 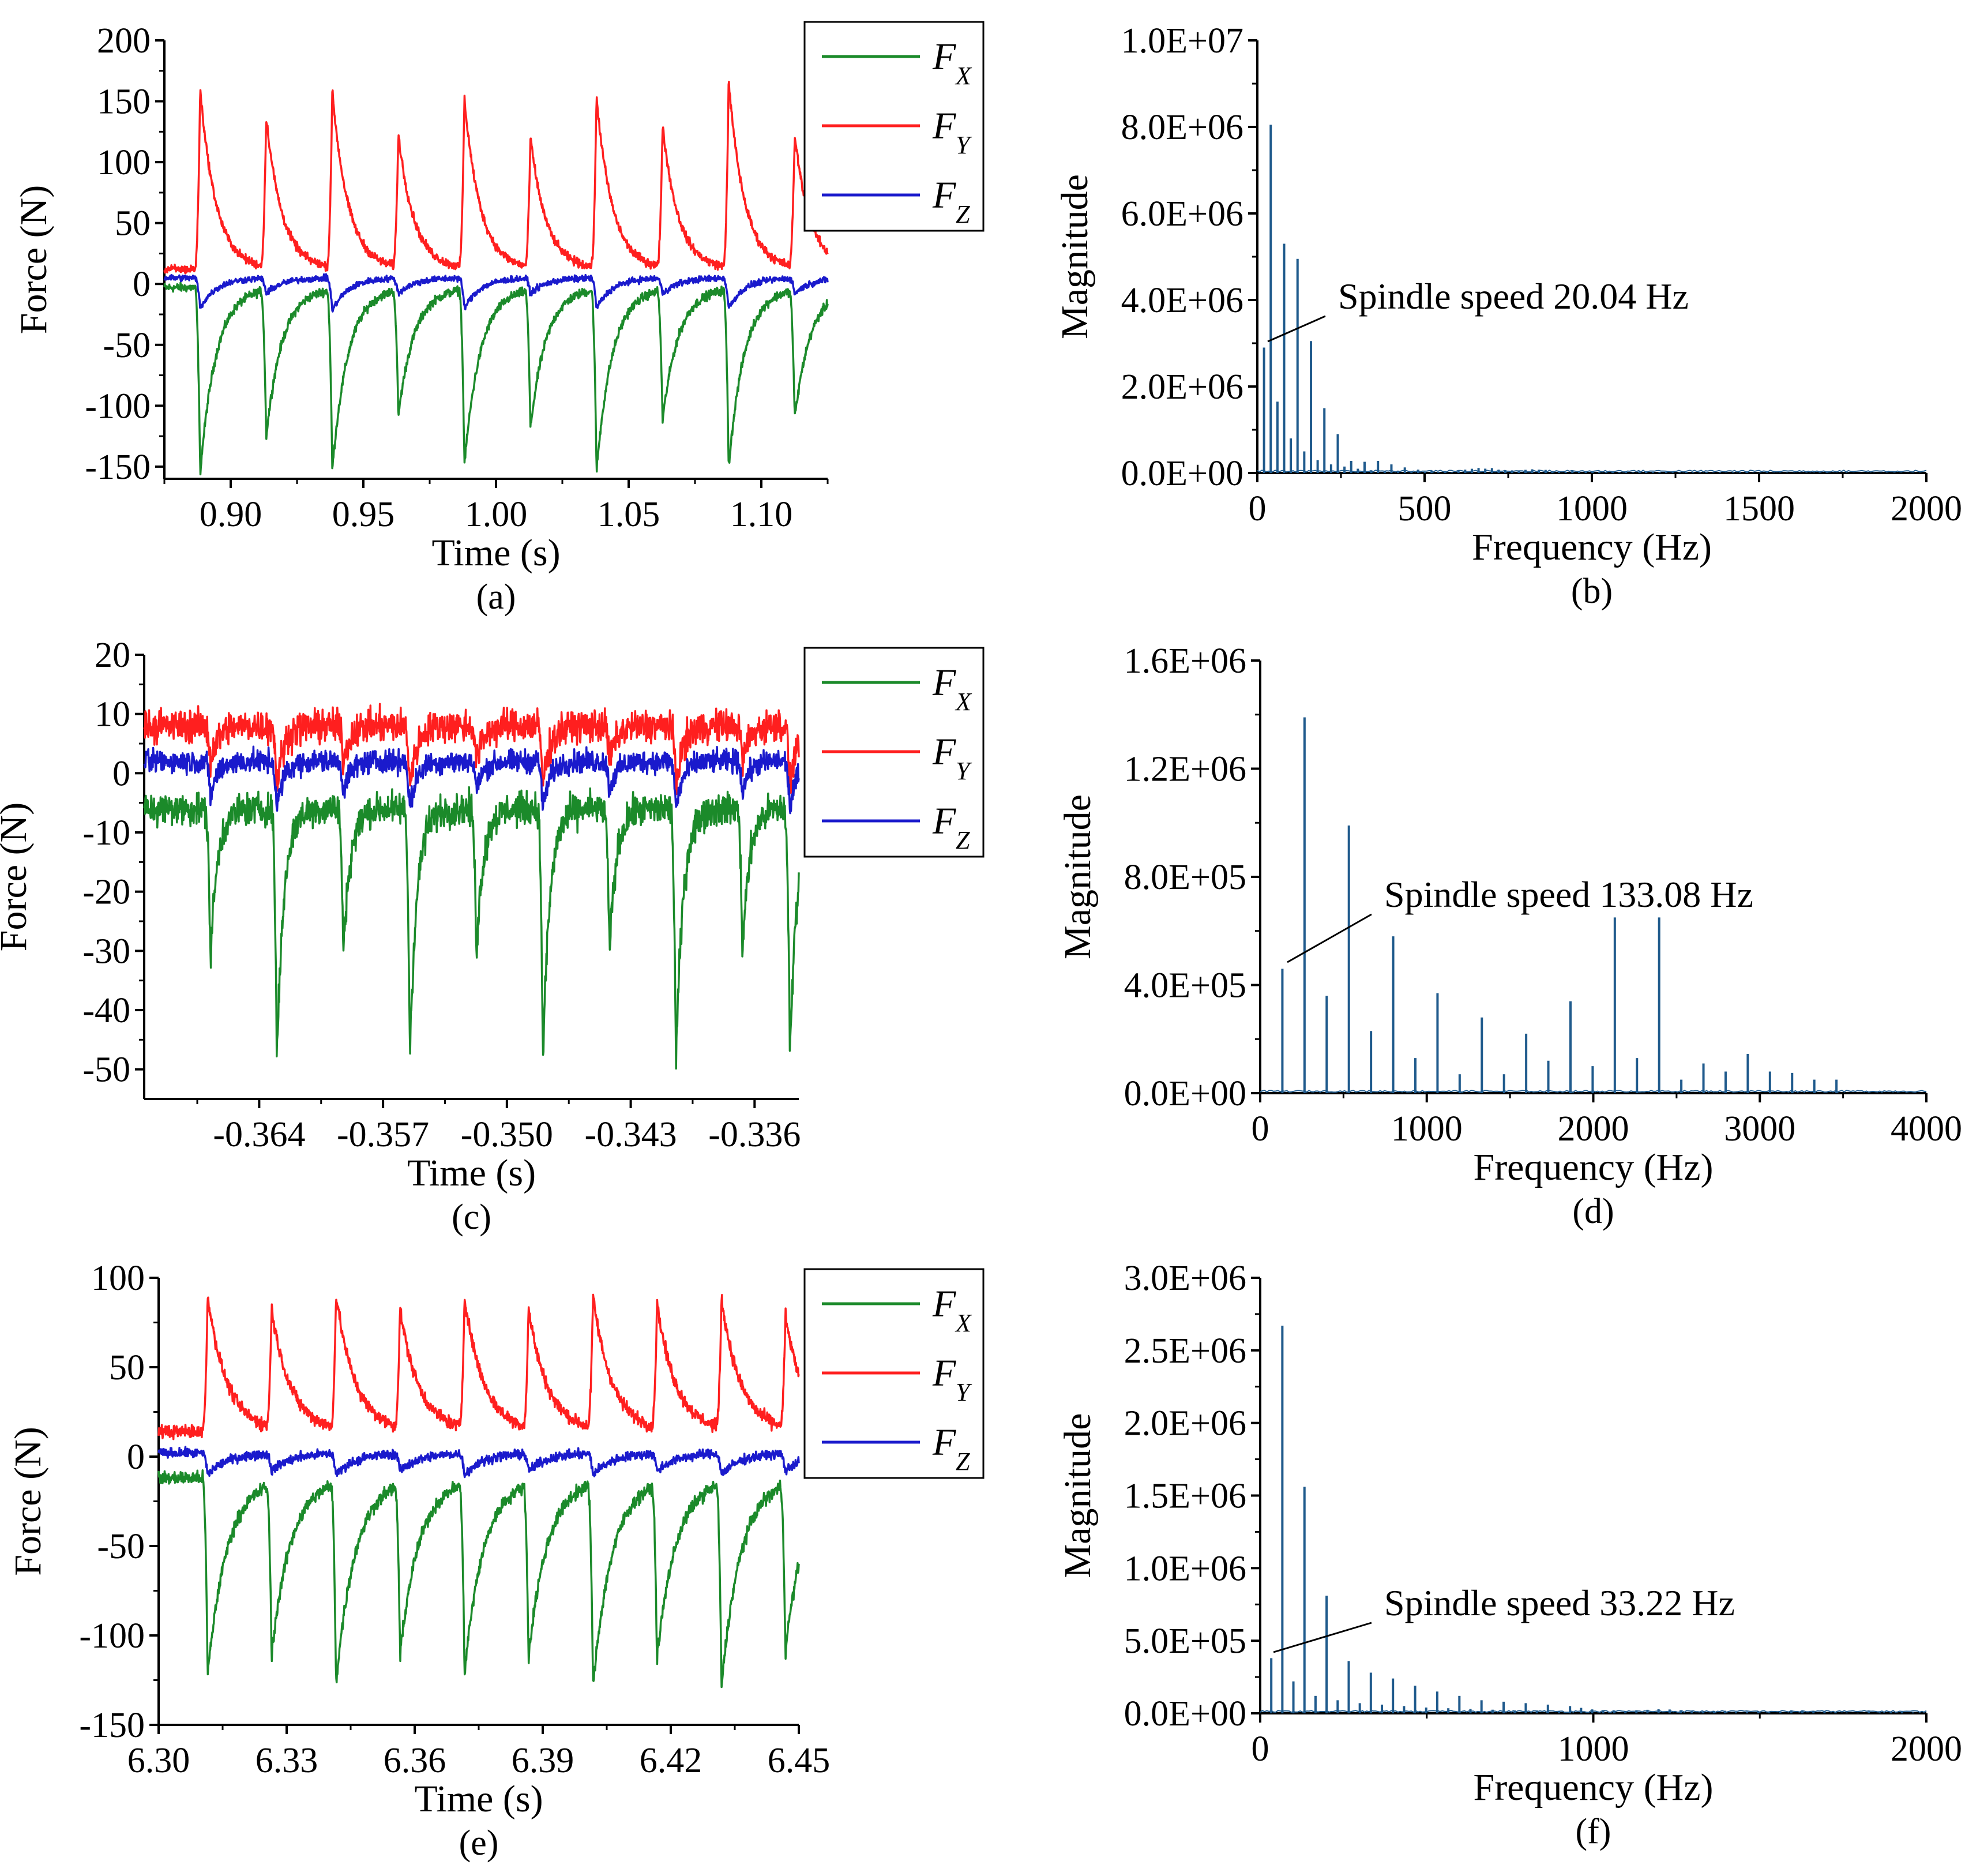 What do you see at coordinates (1185, 877) in the screenshot?
I see `y-tick-label: 8.0E+05` at bounding box center [1185, 877].